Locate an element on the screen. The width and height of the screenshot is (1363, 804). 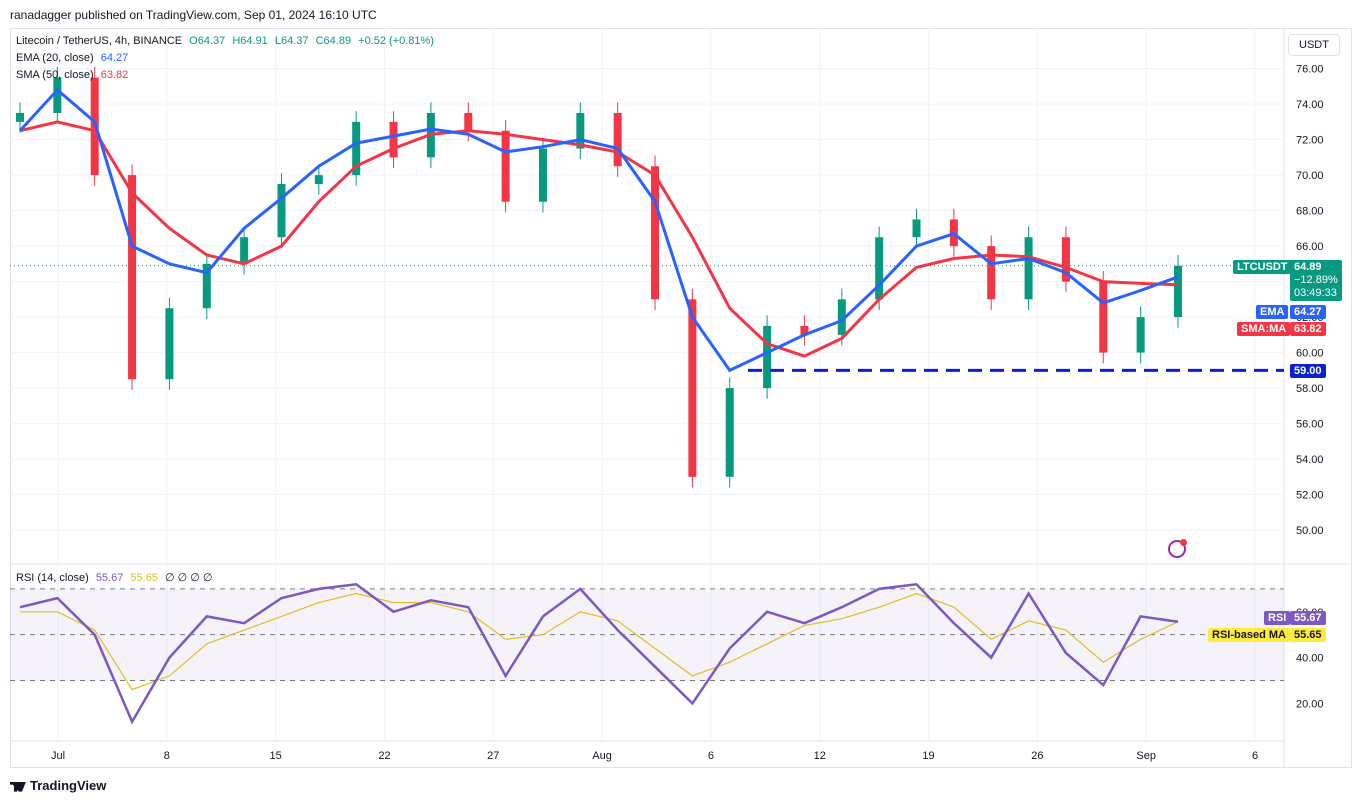
ema-legend-label: EMA (20, close) is located at coordinates (55, 58).